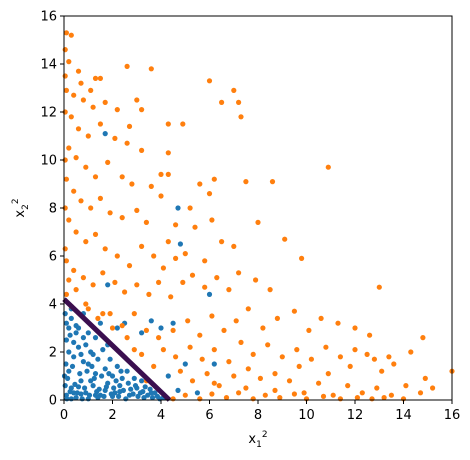  I want to click on x-axis-label-superscript: 2, so click(265, 435).